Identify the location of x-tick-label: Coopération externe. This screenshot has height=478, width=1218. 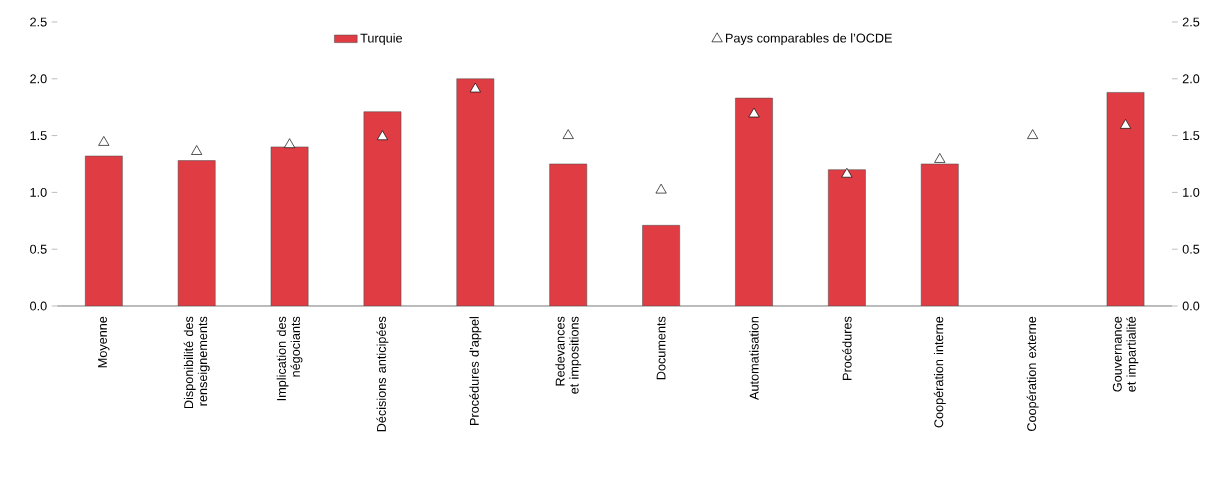
(1032, 373).